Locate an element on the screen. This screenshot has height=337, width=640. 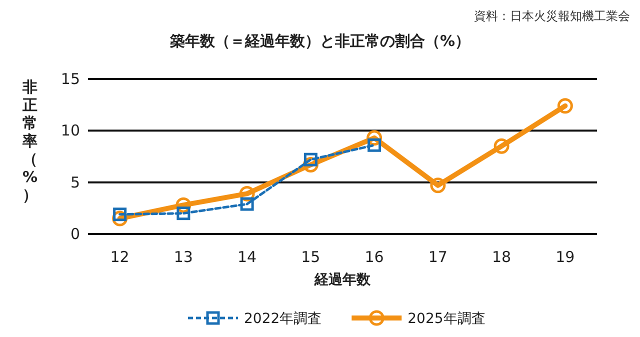
legend-label: 2025年調査 is located at coordinates (447, 319).